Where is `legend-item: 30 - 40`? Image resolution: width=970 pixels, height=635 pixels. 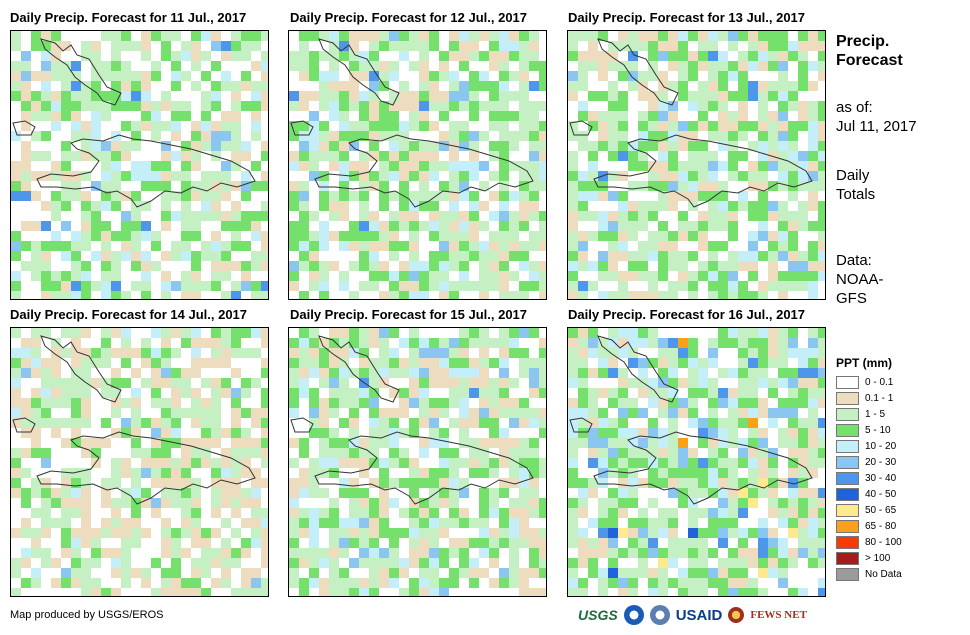
legend-item: 30 - 40 is located at coordinates (901, 478).